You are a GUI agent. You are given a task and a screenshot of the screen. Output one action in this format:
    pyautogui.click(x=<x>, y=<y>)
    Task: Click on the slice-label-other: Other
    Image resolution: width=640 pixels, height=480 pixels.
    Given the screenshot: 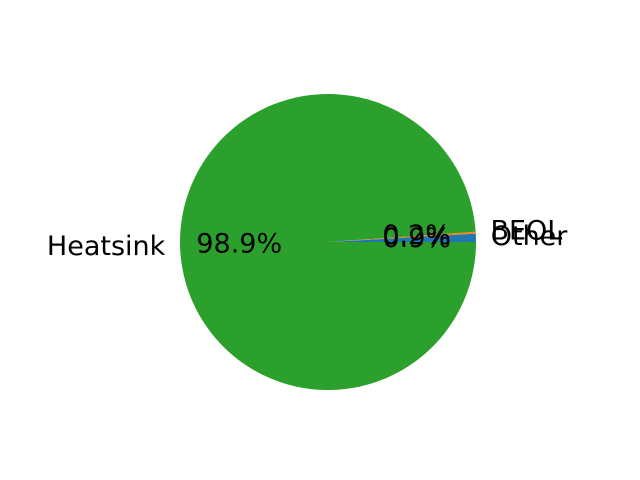 What is the action you would take?
    pyautogui.click(x=530, y=236)
    